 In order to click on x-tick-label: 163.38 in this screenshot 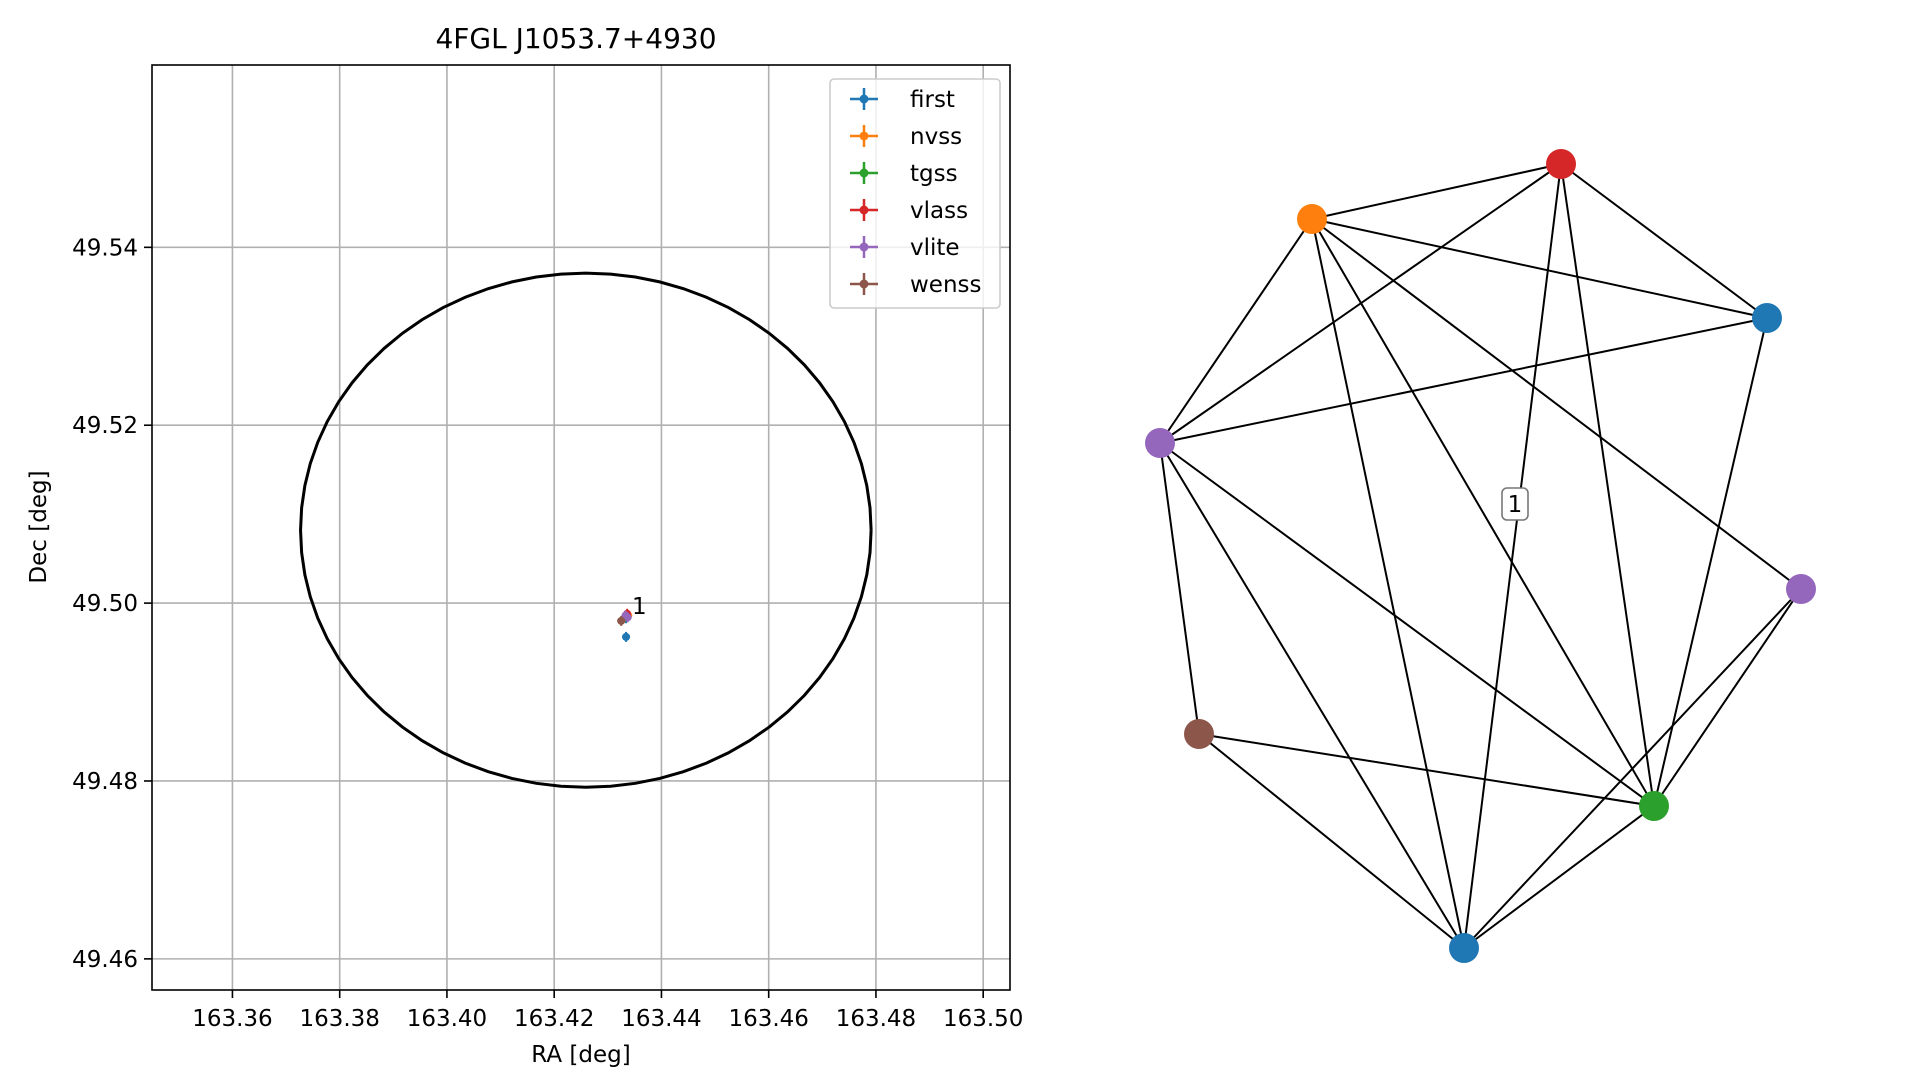, I will do `click(339, 1019)`.